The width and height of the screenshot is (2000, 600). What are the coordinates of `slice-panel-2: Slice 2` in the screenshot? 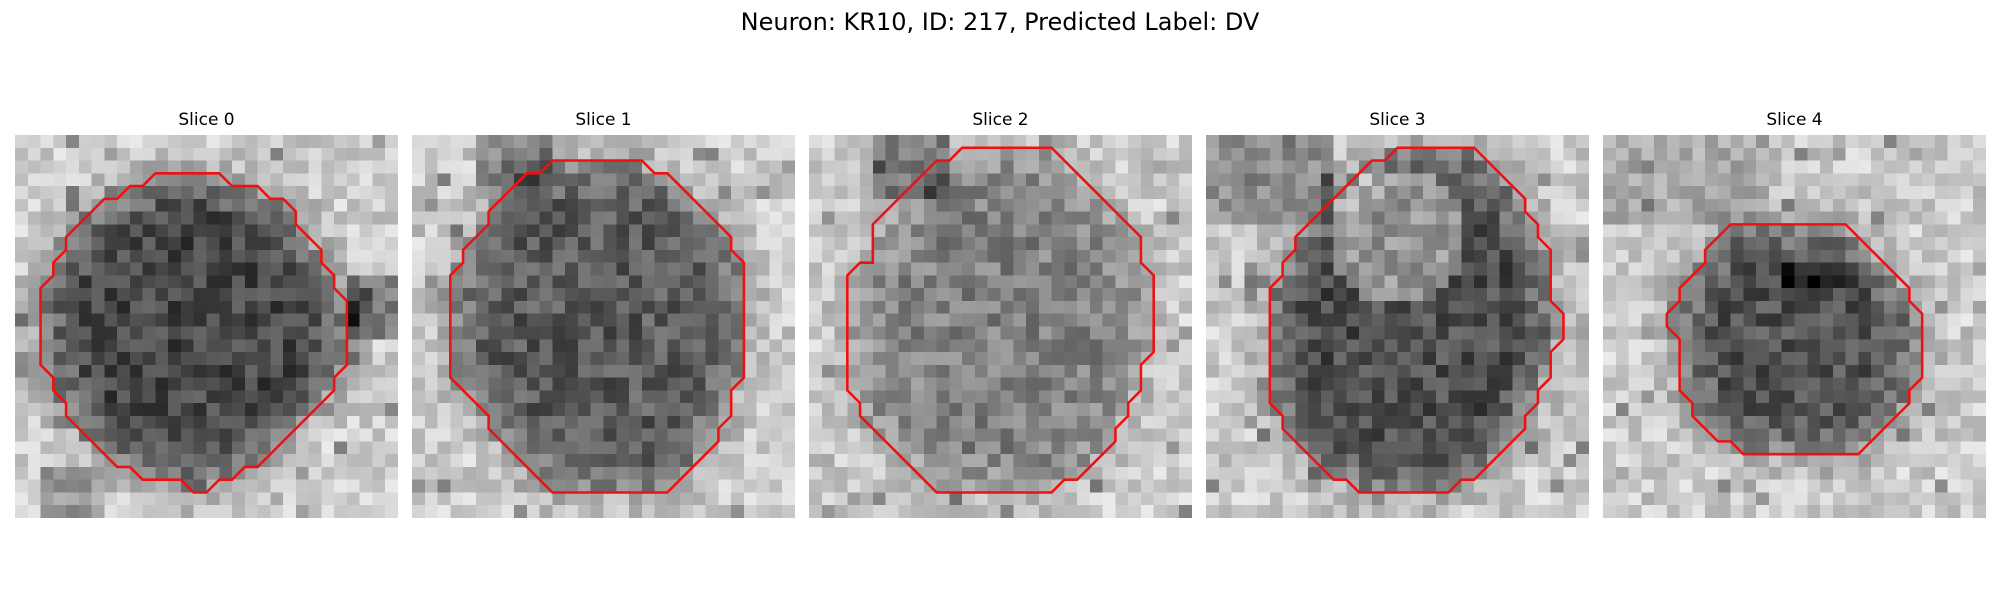 It's located at (1000, 313).